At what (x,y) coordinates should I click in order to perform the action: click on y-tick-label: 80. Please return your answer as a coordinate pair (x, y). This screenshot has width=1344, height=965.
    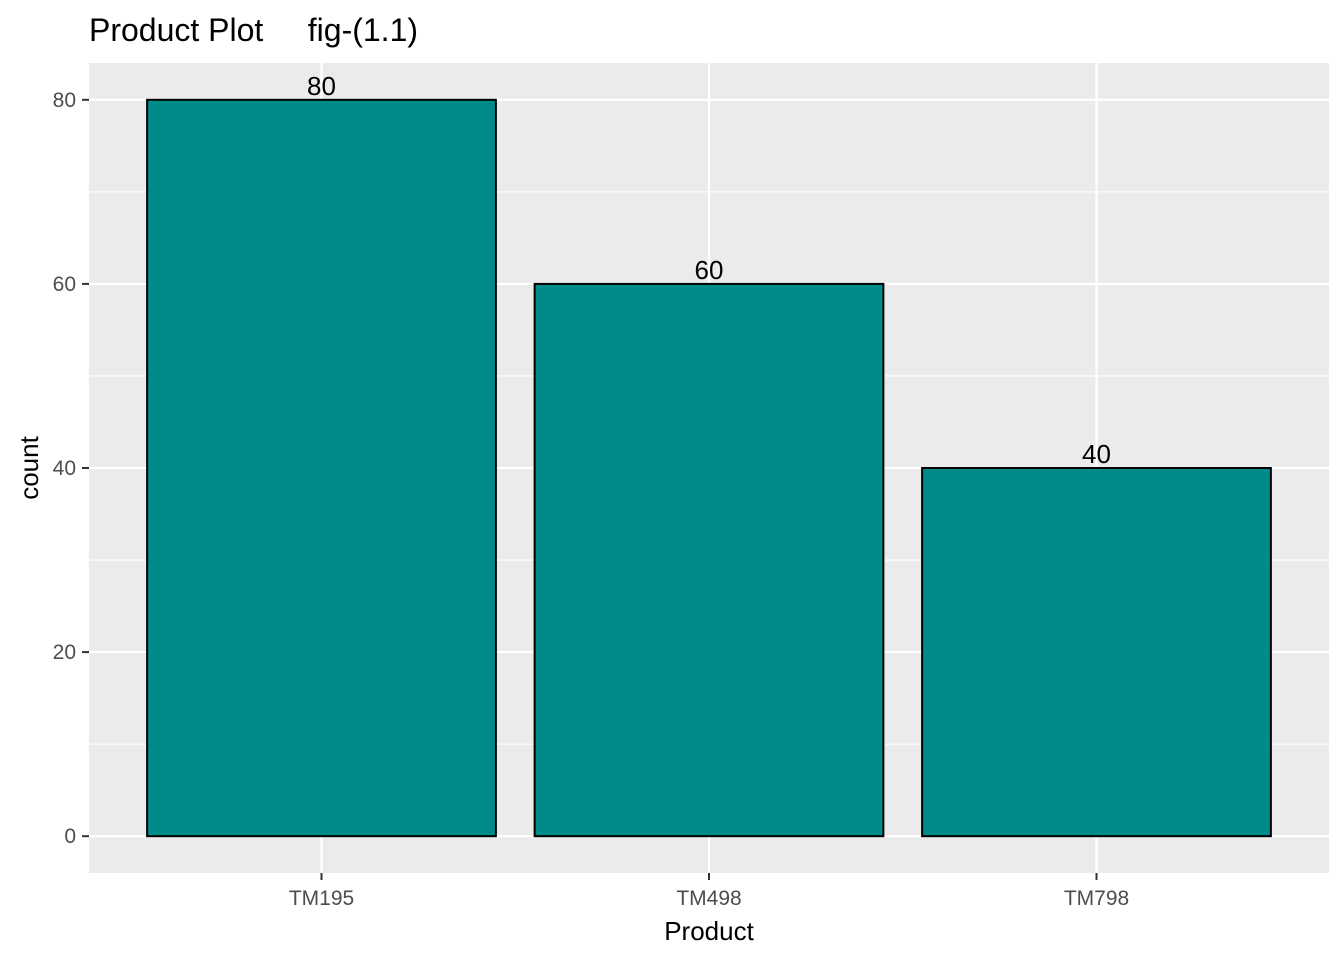
    Looking at the image, I should click on (64, 100).